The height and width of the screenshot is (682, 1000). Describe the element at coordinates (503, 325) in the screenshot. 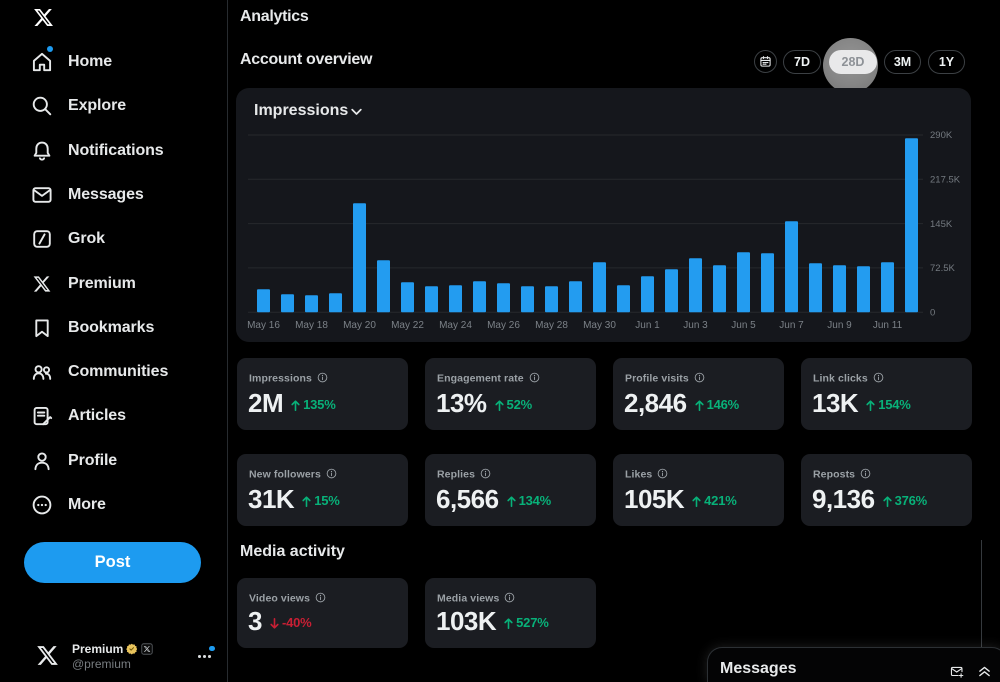

I see `svg-text: May 26` at that location.